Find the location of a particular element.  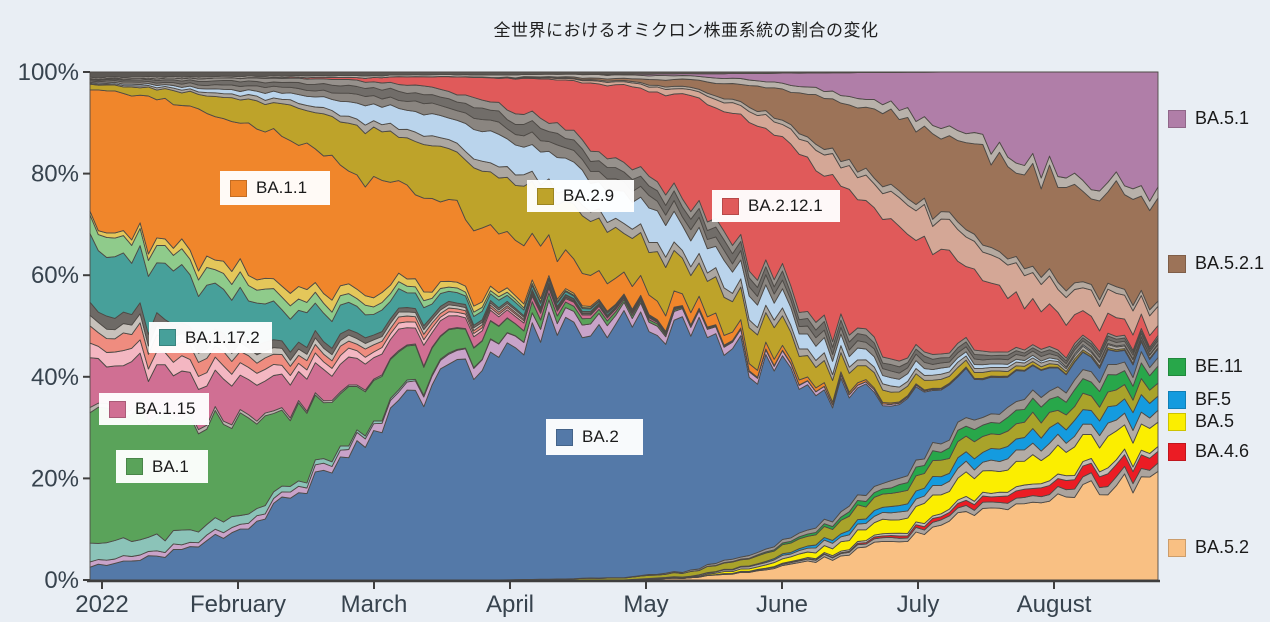

x-axis-label: April is located at coordinates (510, 604).